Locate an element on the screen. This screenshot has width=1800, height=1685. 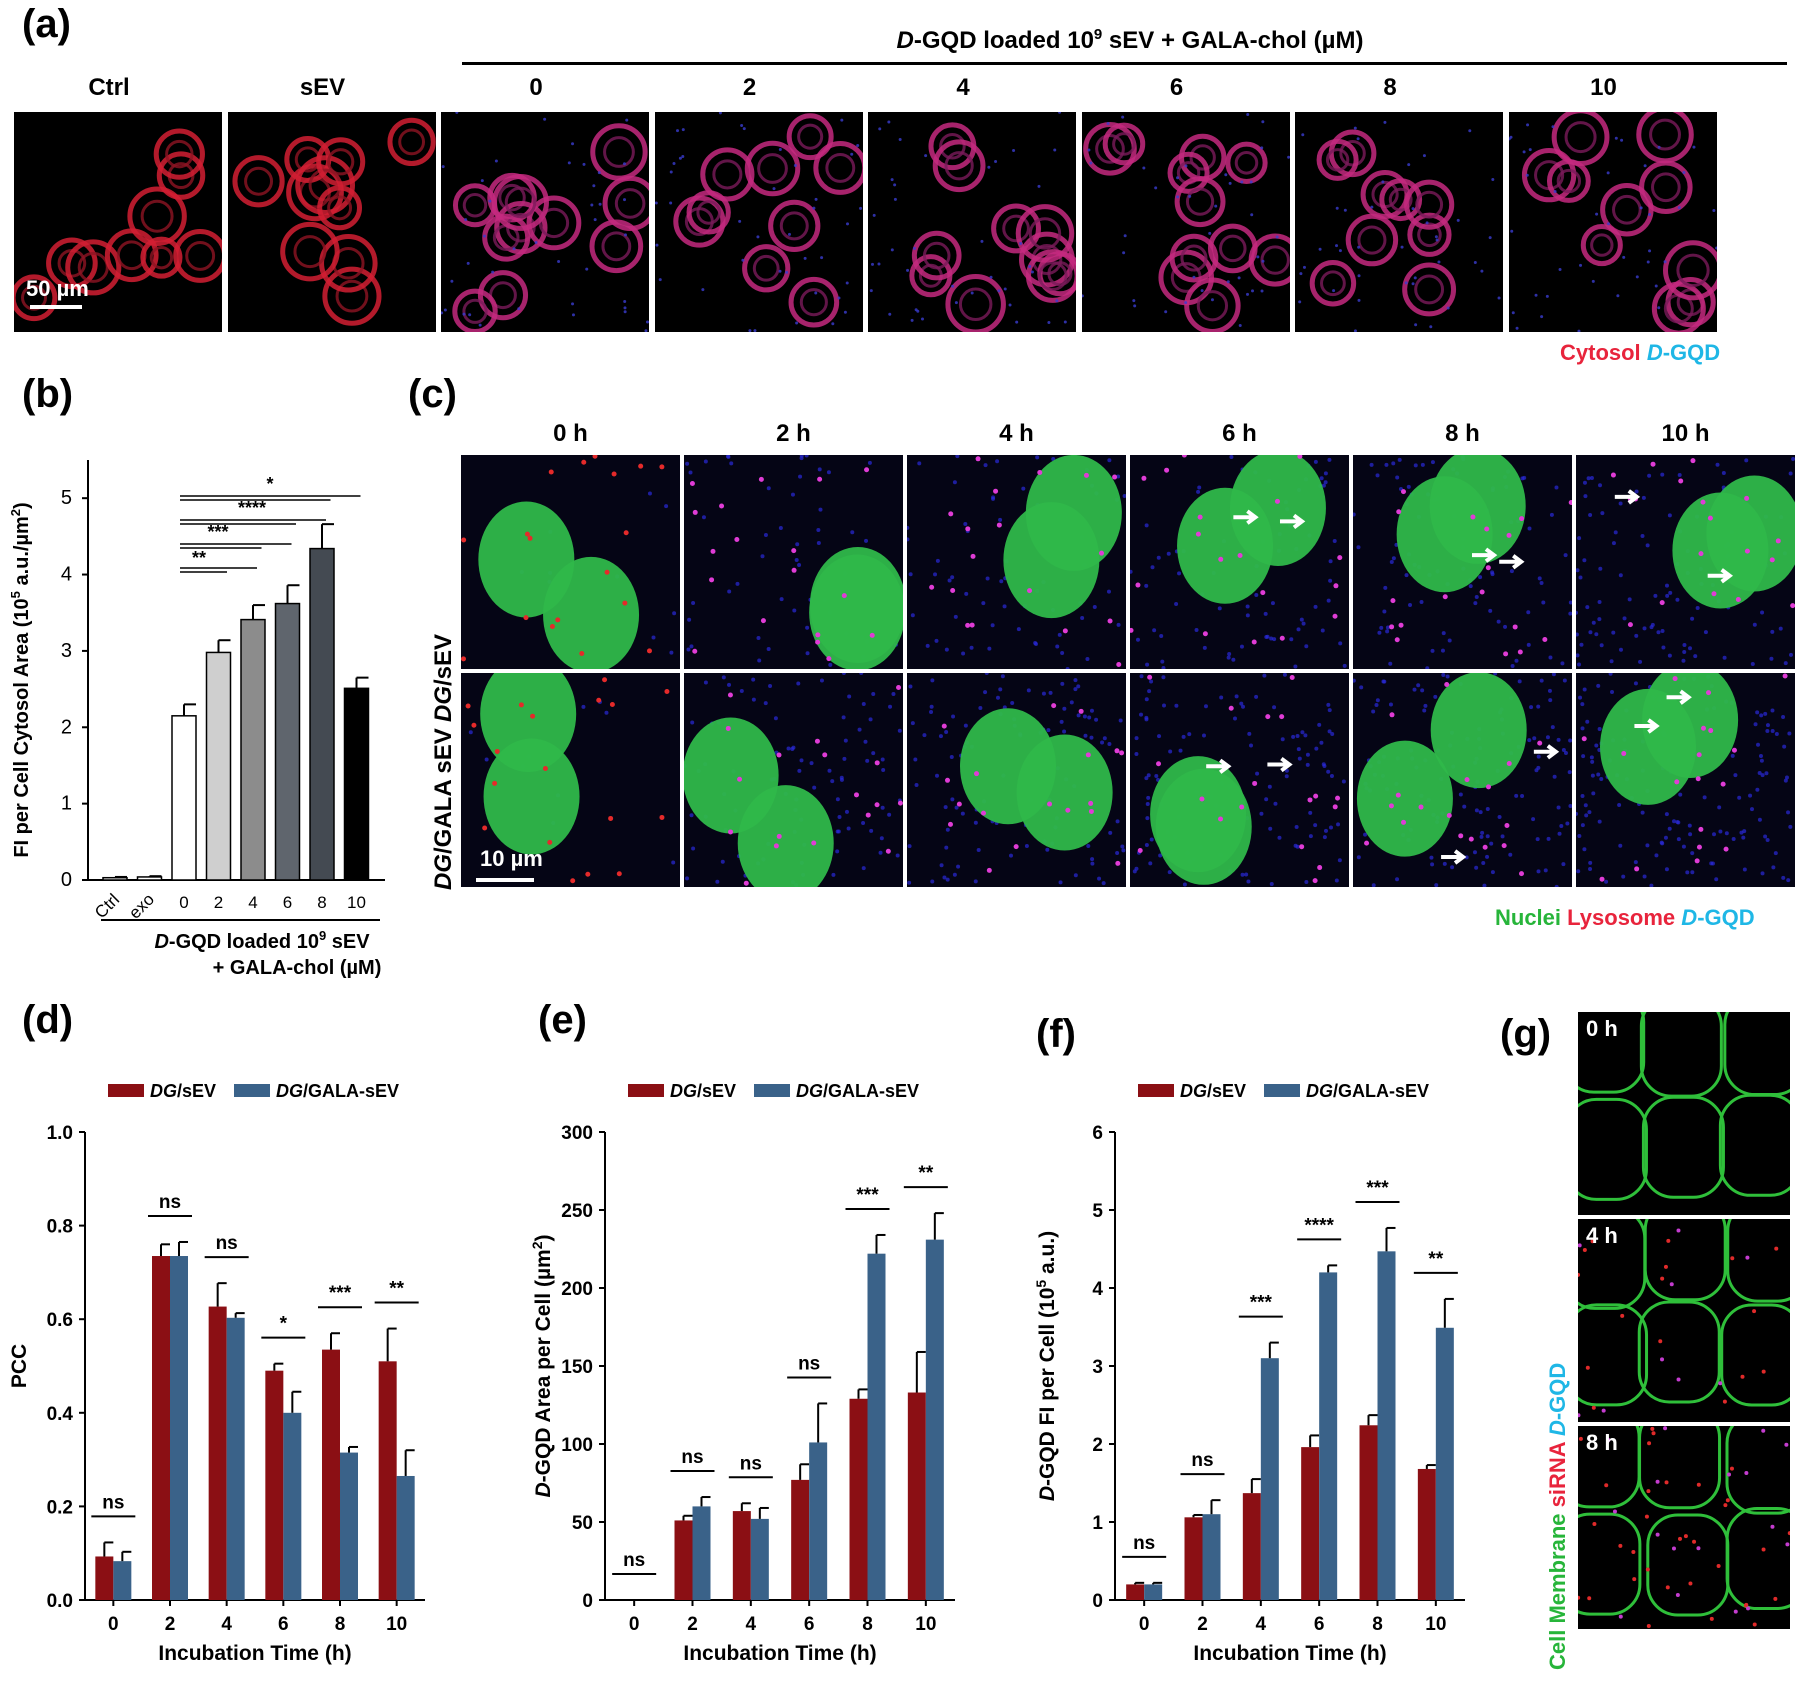
panel-c-scale-bar is located at coordinates (505, 880).